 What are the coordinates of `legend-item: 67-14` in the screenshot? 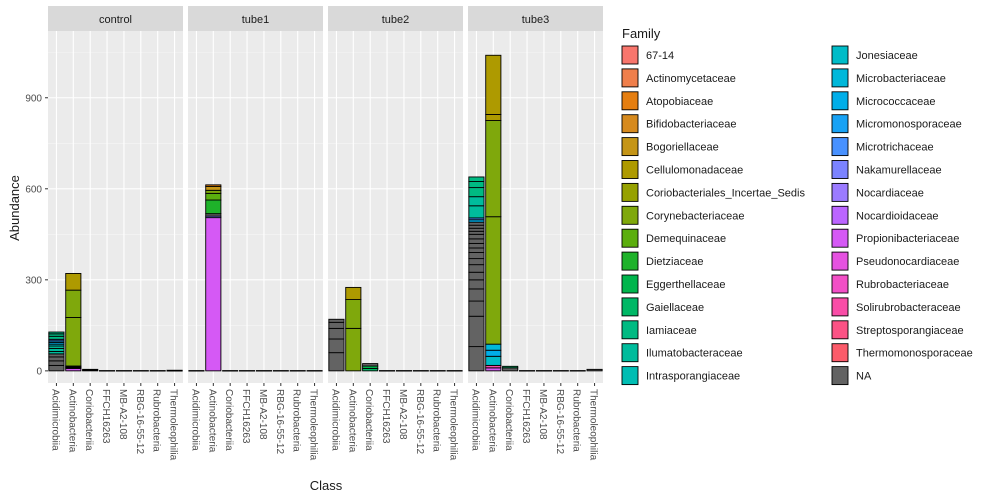 It's located at (647, 55).